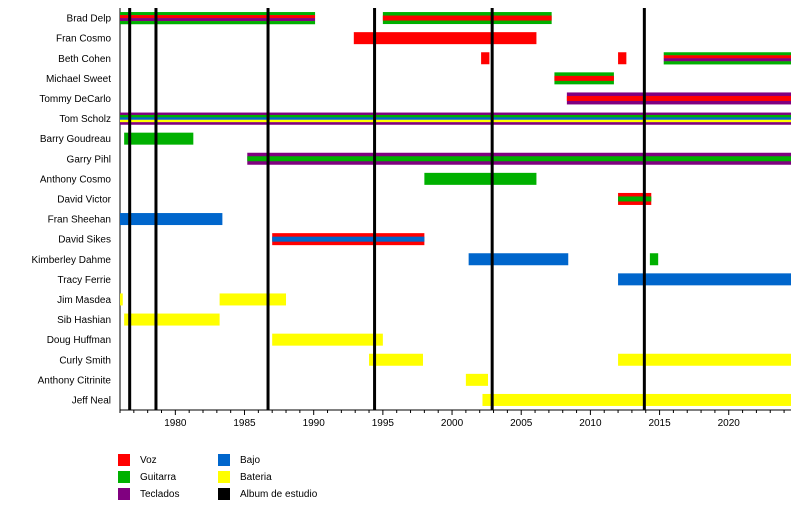 The height and width of the screenshot is (509, 800). Describe the element at coordinates (124, 460) in the screenshot. I see `legend-swatch-voz` at that location.